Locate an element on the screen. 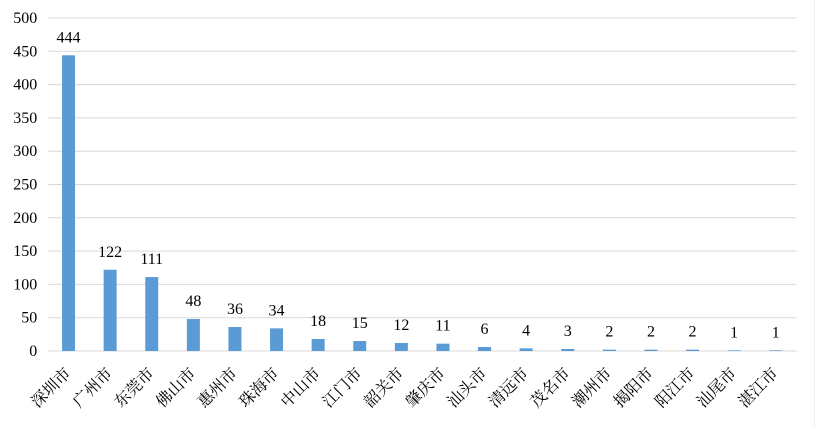 The image size is (818, 432). svg-text: 300 is located at coordinates (25, 151).